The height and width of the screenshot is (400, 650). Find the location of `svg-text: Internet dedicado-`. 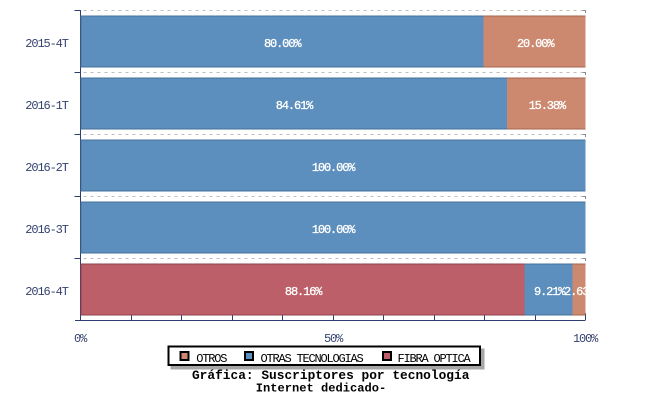

svg-text: Internet dedicado- is located at coordinates (321, 389).